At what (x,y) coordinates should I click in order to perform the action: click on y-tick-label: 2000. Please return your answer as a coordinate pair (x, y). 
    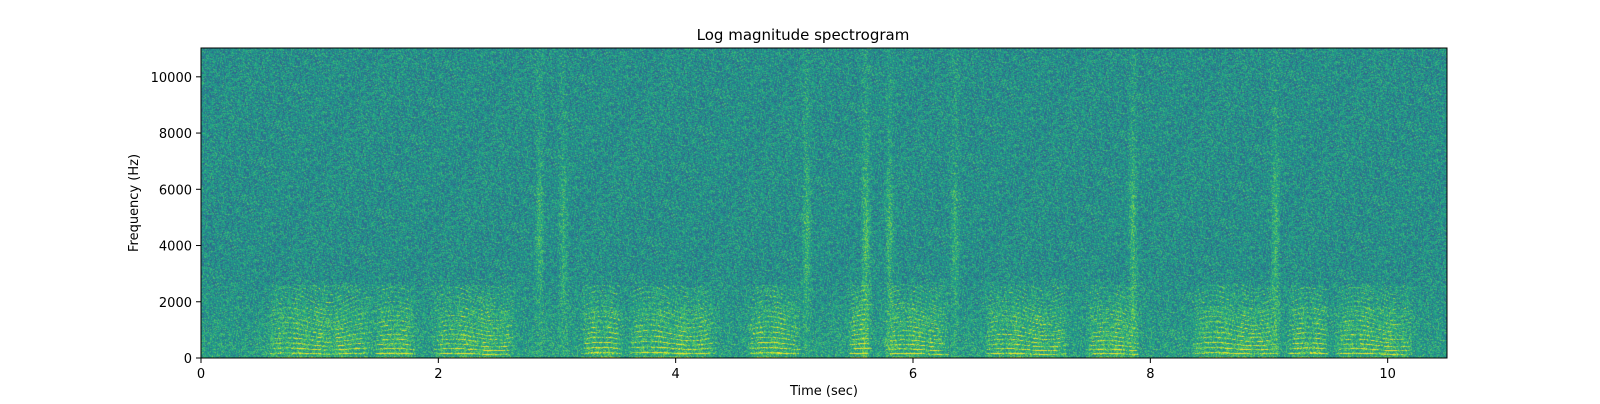
    Looking at the image, I should click on (175, 303).